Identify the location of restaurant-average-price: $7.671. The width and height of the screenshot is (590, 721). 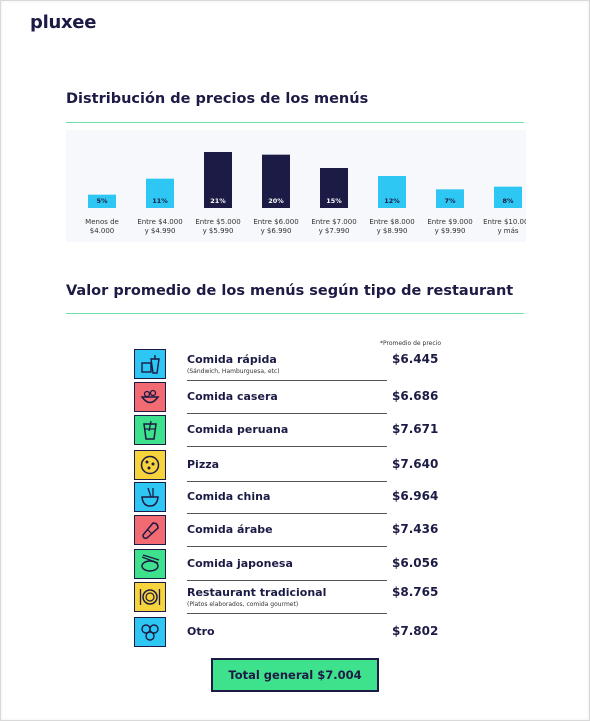
(415, 429).